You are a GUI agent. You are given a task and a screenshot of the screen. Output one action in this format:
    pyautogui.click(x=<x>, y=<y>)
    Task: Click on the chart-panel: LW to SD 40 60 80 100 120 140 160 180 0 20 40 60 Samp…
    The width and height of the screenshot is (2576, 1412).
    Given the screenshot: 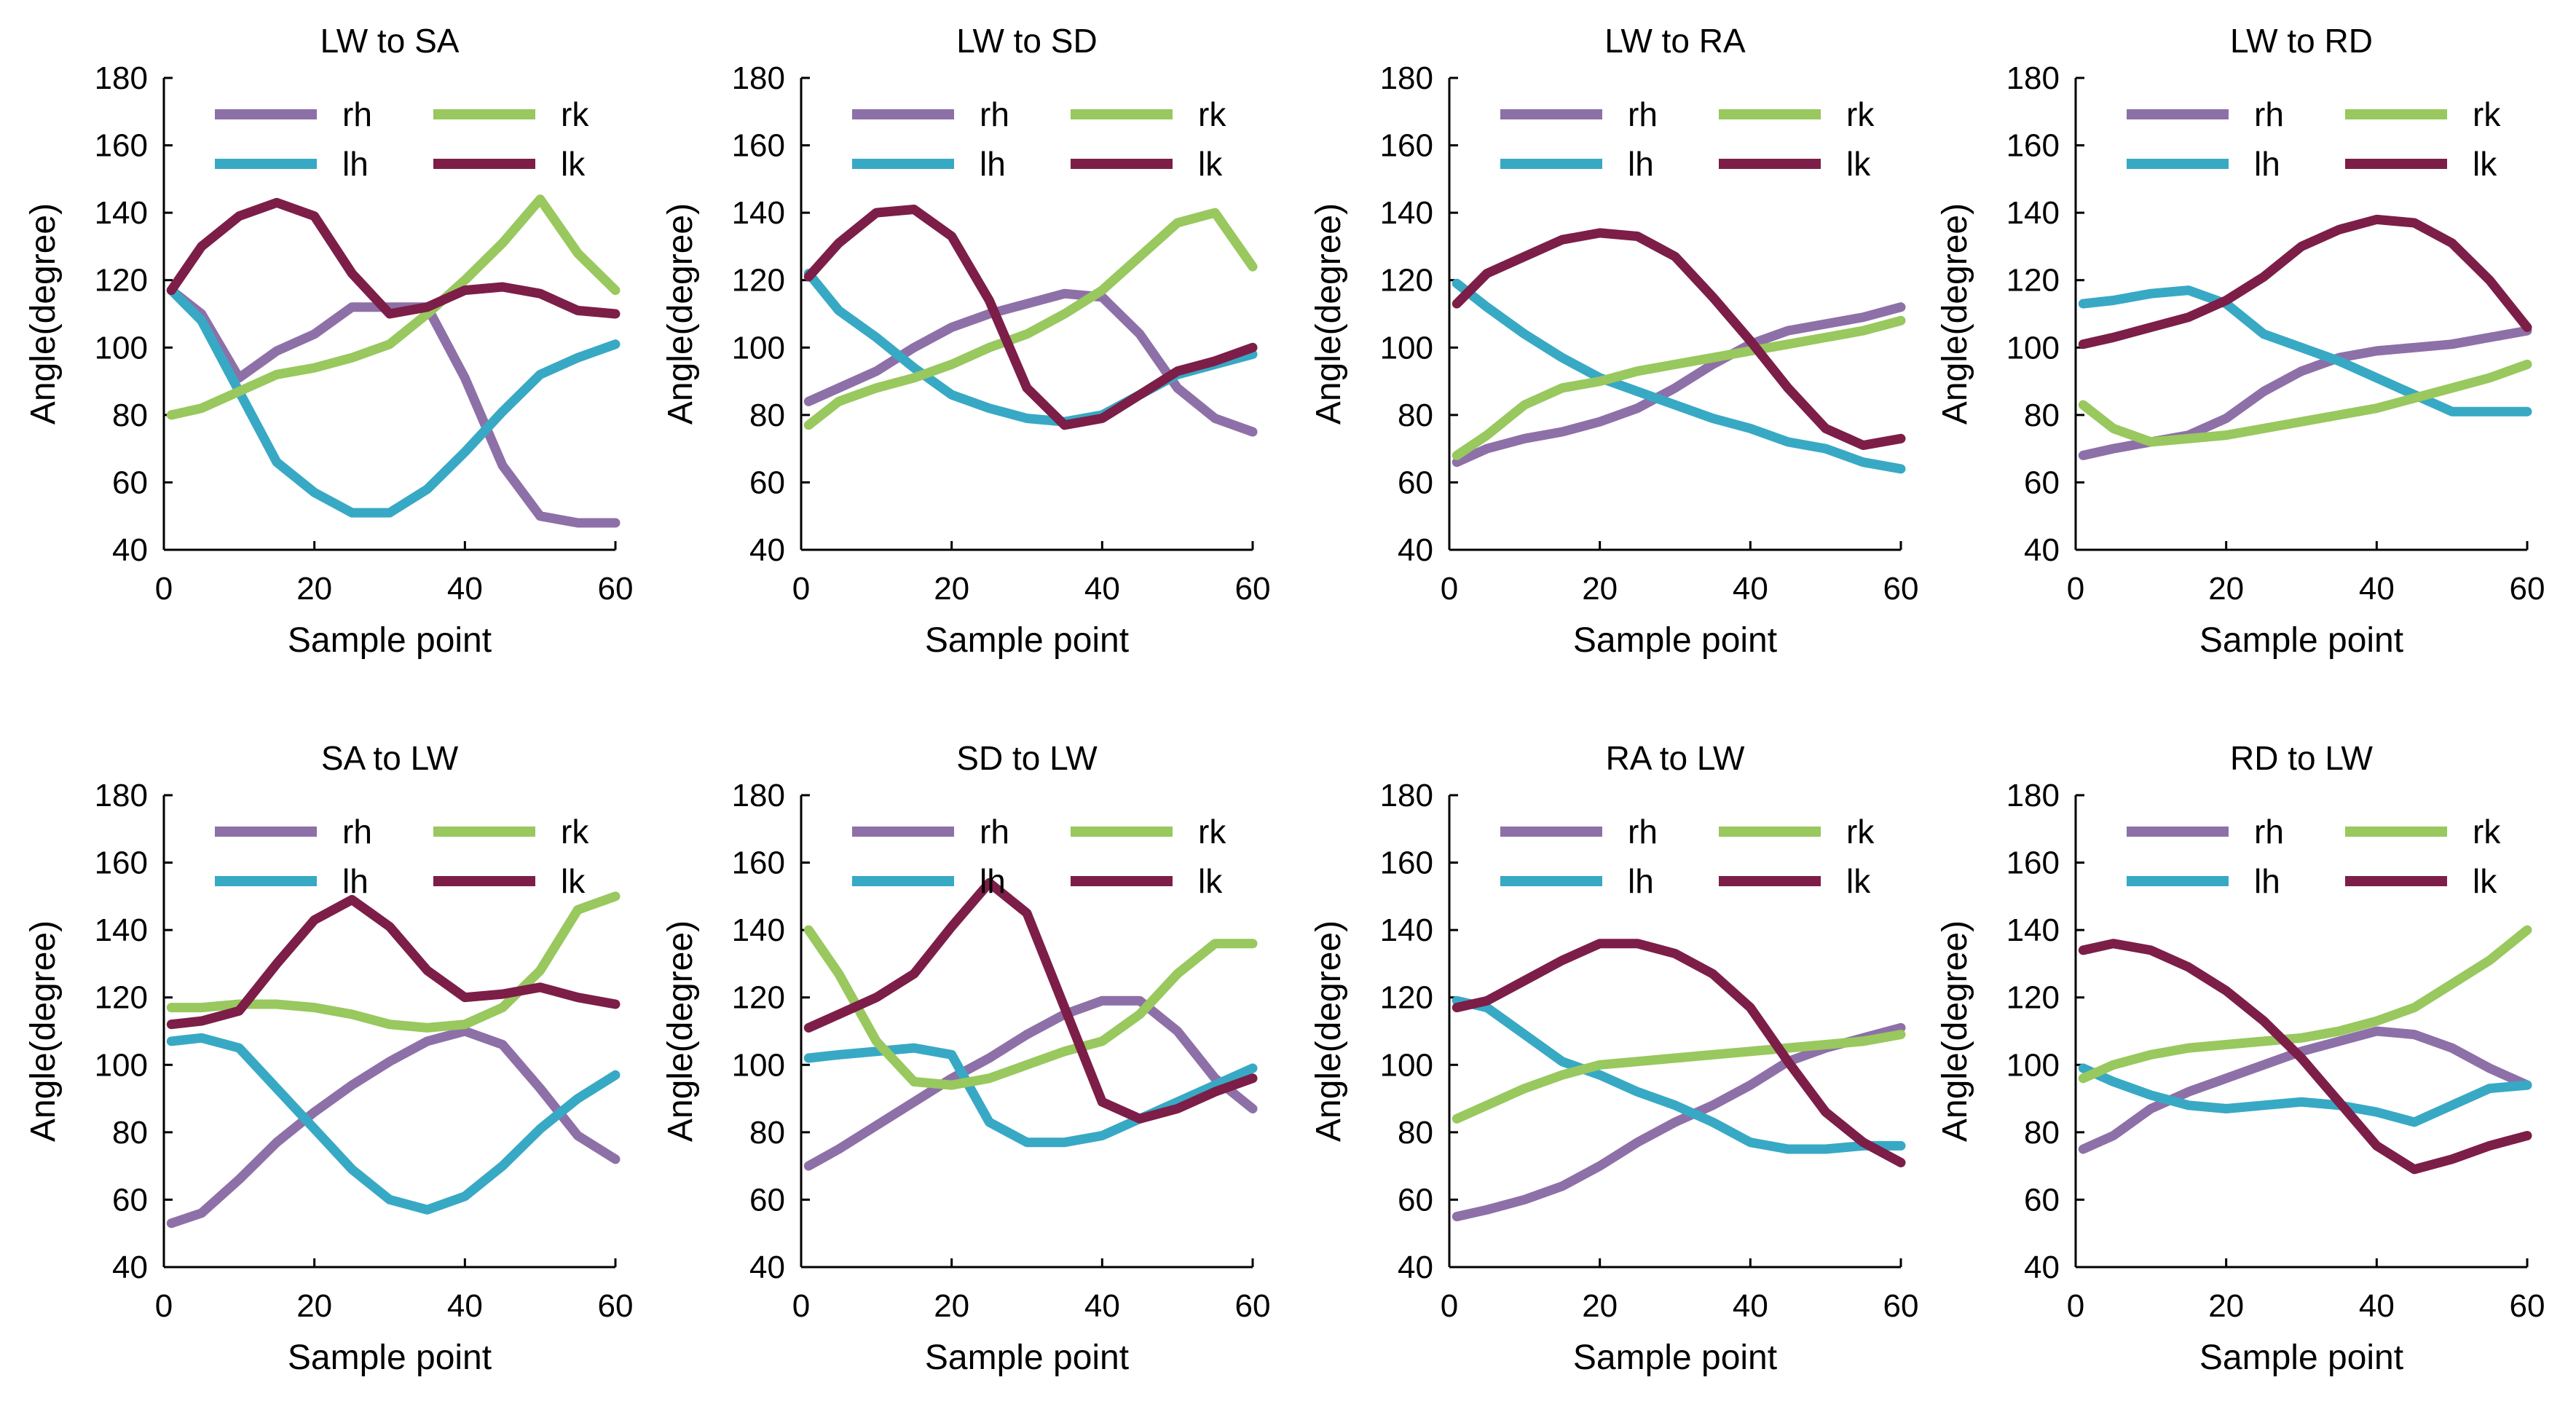 What is the action you would take?
    pyautogui.click(x=965, y=341)
    